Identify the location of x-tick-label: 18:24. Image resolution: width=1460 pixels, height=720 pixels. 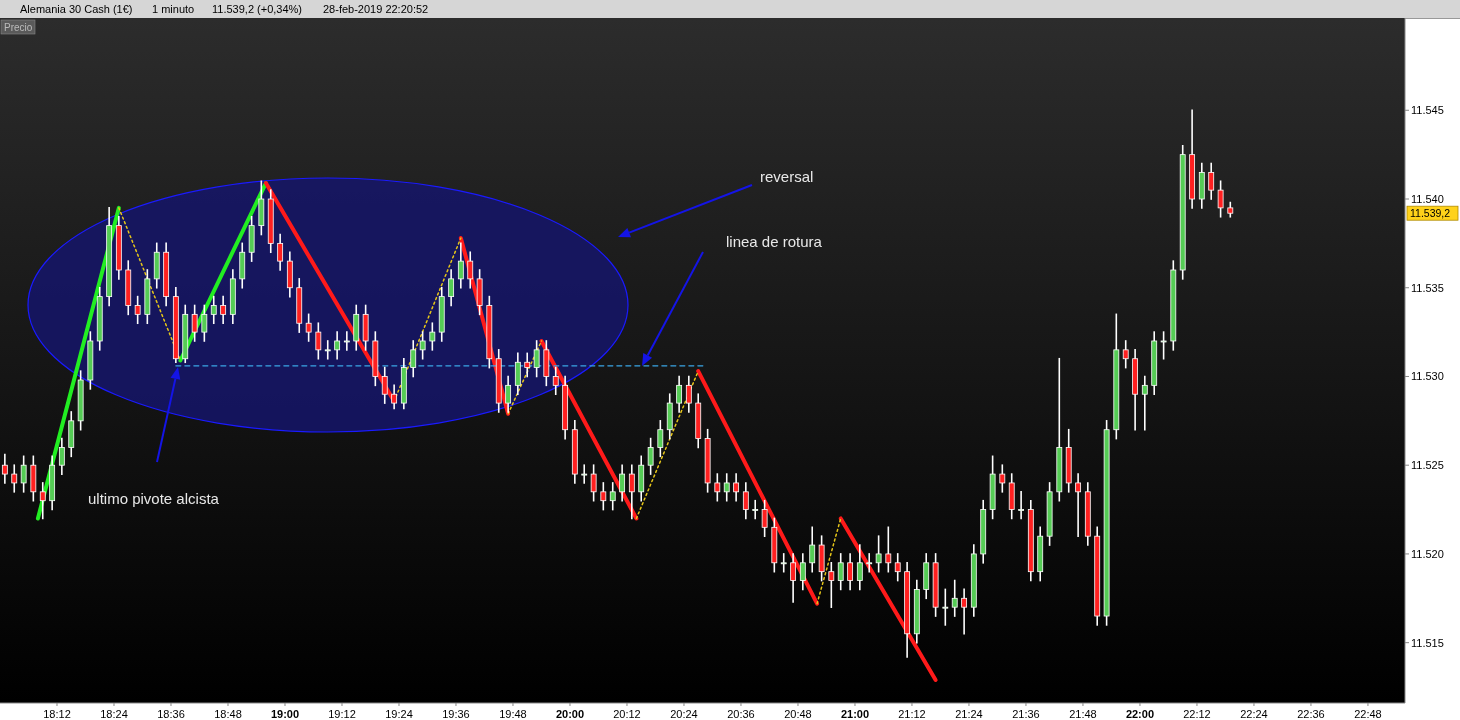
(114, 714).